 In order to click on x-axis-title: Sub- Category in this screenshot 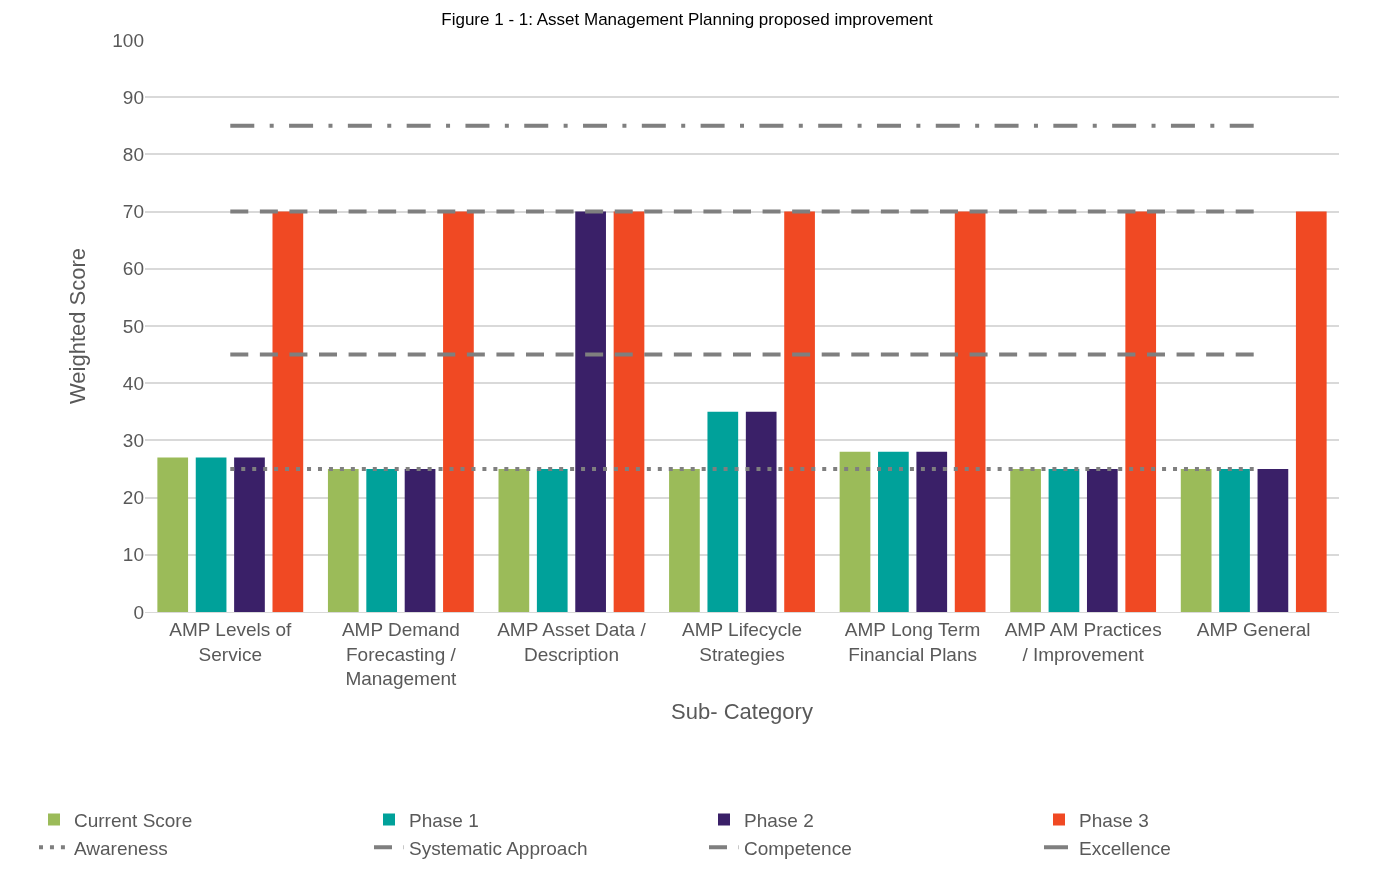, I will do `click(742, 712)`.